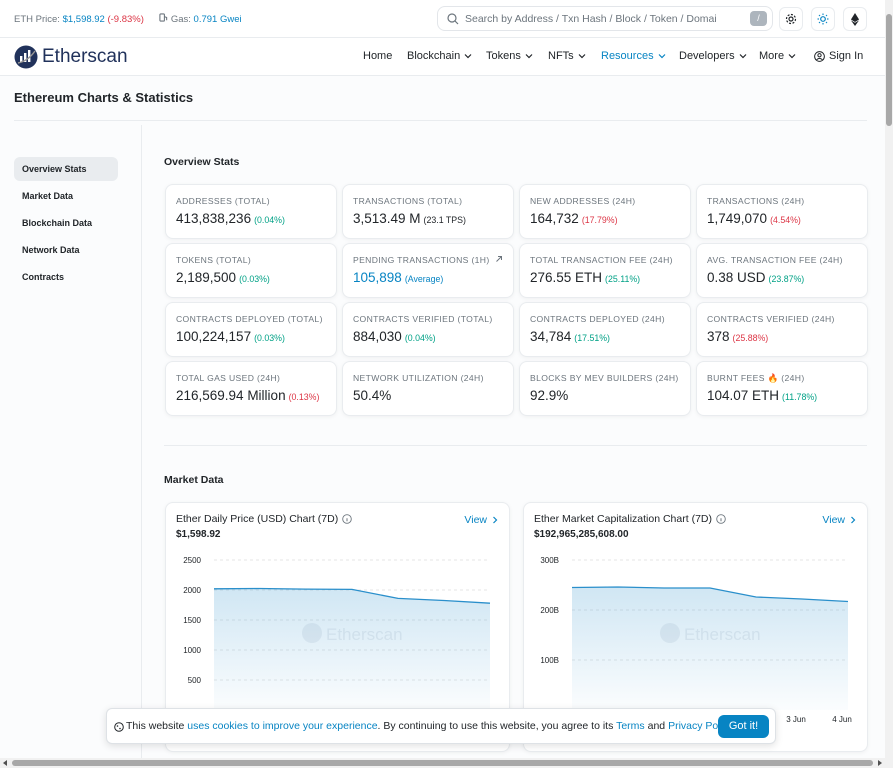 This screenshot has height=768, width=893. I want to click on y-tick-label: 500, so click(195, 680).